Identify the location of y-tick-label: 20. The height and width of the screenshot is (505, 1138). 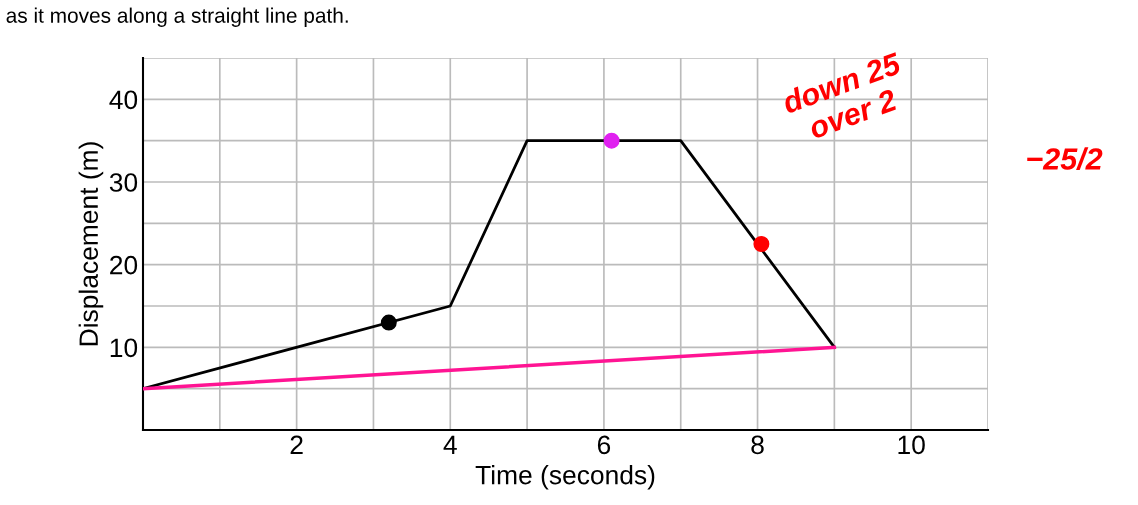
(124, 265).